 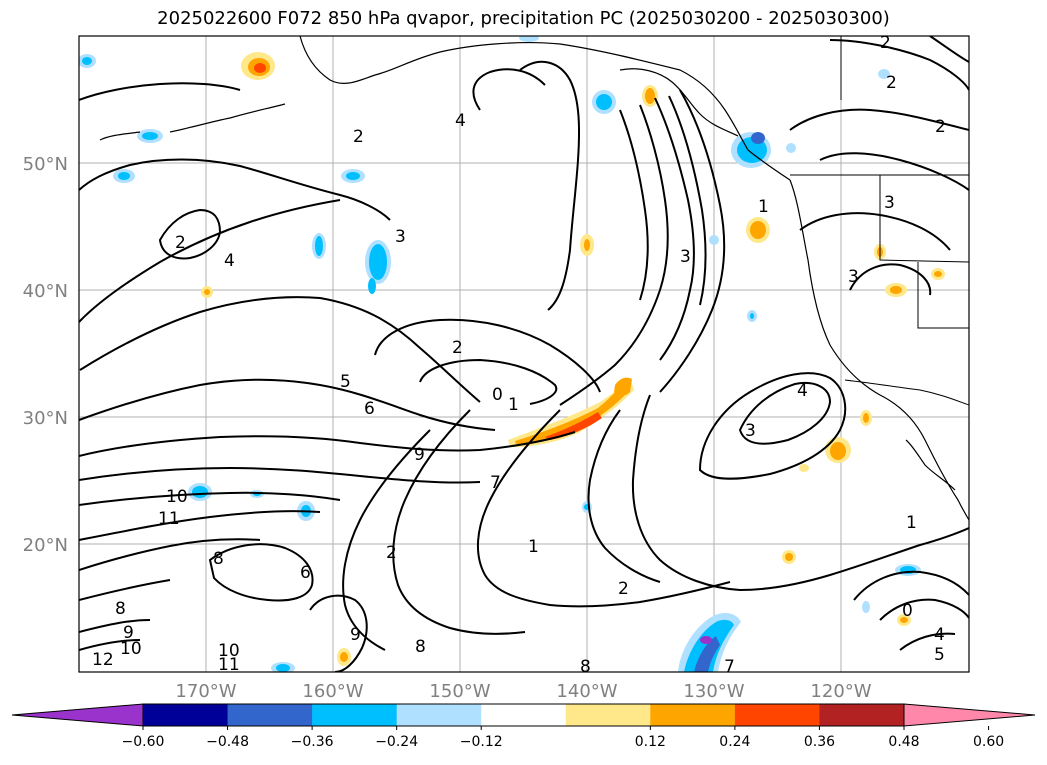 What do you see at coordinates (969, 715) in the screenshot?
I see `colorbar-extend-high` at bounding box center [969, 715].